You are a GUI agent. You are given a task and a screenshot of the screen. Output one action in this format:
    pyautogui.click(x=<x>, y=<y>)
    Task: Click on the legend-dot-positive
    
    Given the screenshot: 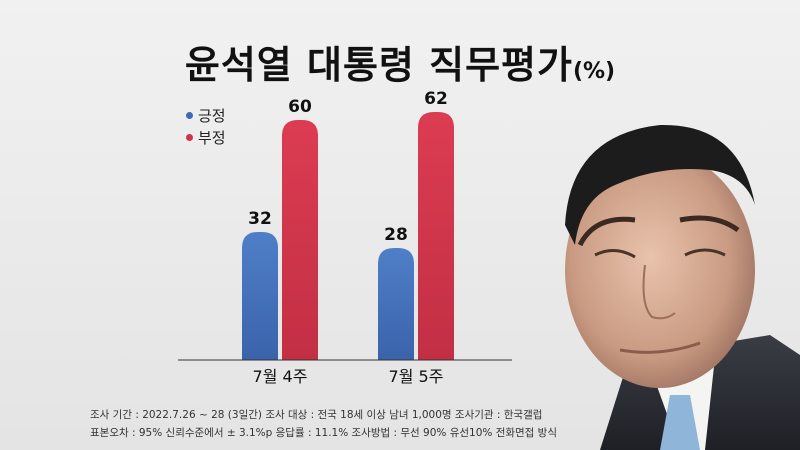 What is the action you would take?
    pyautogui.click(x=189, y=115)
    